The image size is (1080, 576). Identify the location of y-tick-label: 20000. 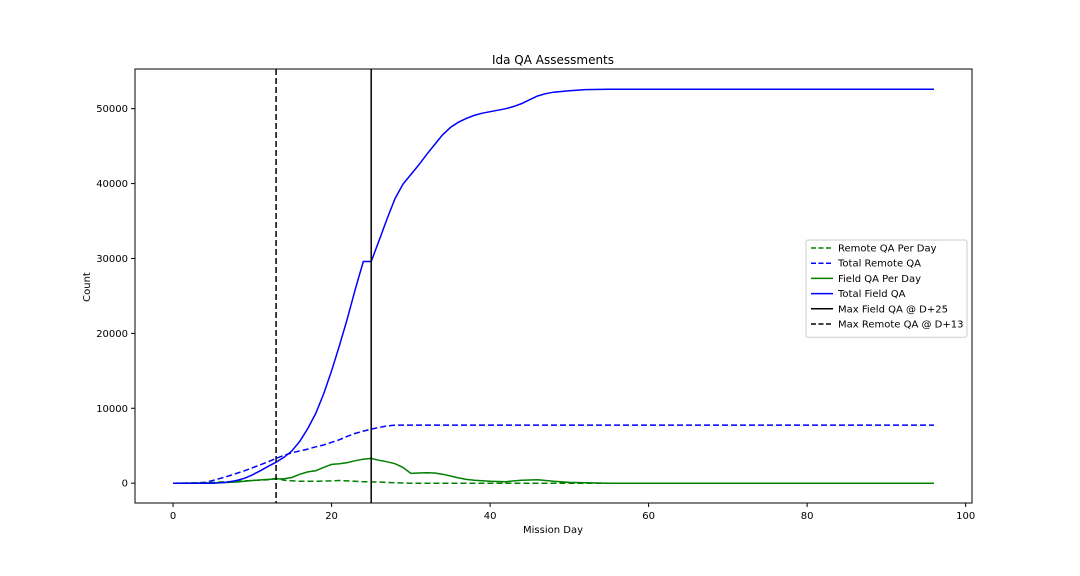
(112, 334).